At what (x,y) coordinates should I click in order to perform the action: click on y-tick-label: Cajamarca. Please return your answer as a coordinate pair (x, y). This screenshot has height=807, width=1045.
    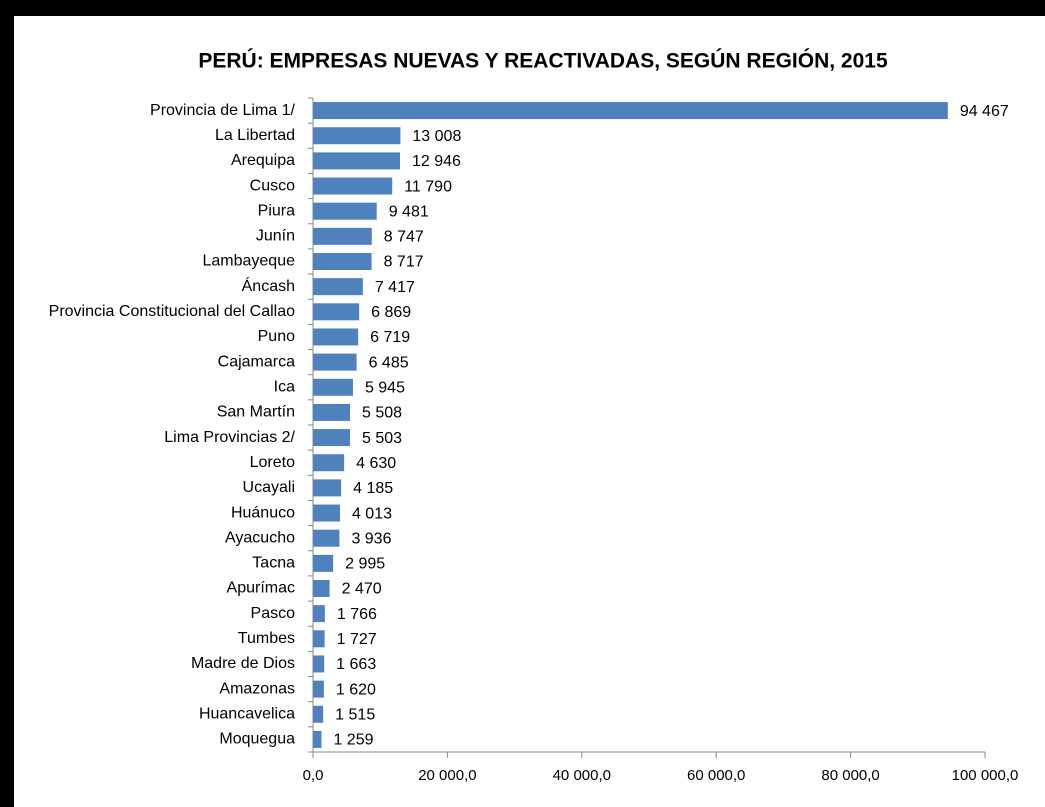
    Looking at the image, I should click on (256, 361).